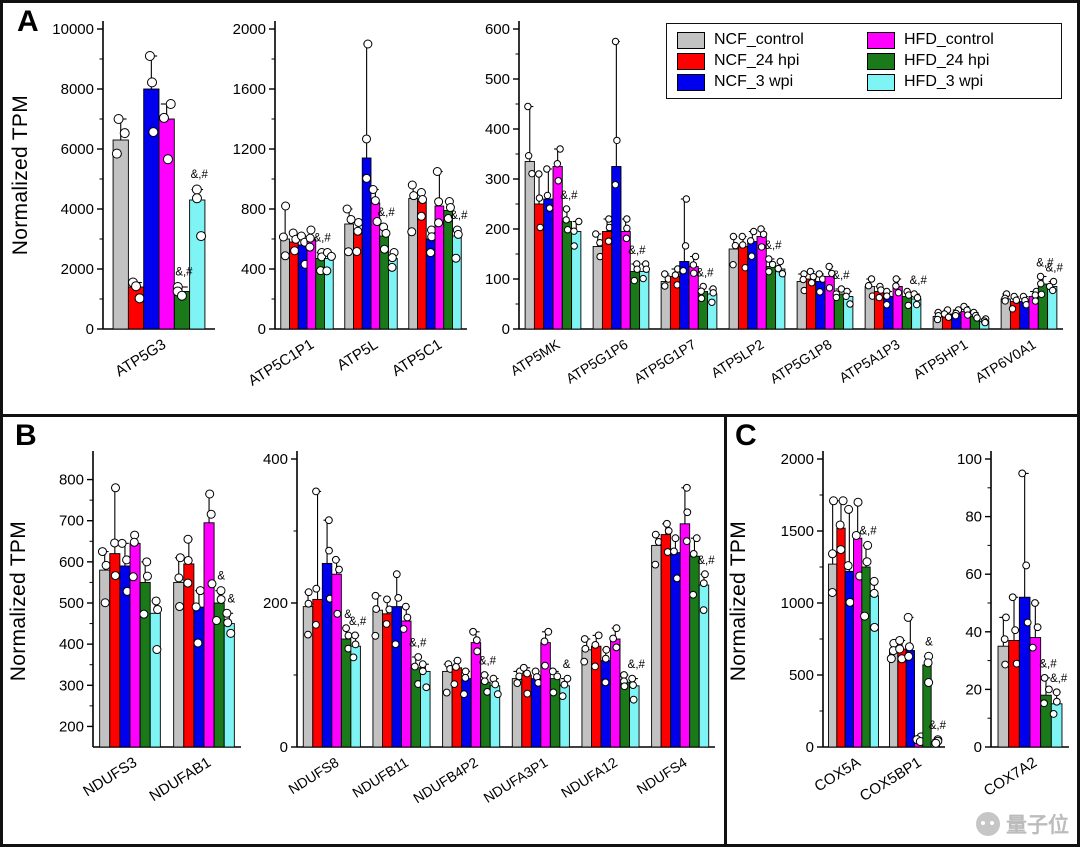 The image size is (1080, 847). Describe the element at coordinates (947, 60) in the screenshot. I see `legend-label: HFD_24 hpi` at that location.